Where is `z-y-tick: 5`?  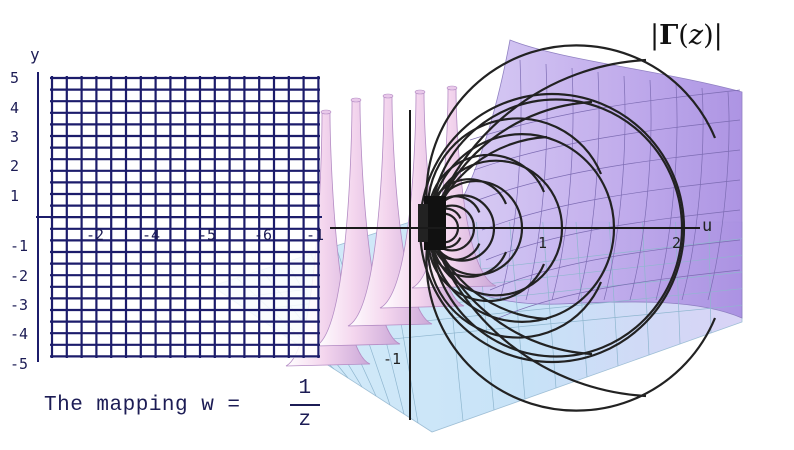 z-y-tick: 5 is located at coordinates (14, 78).